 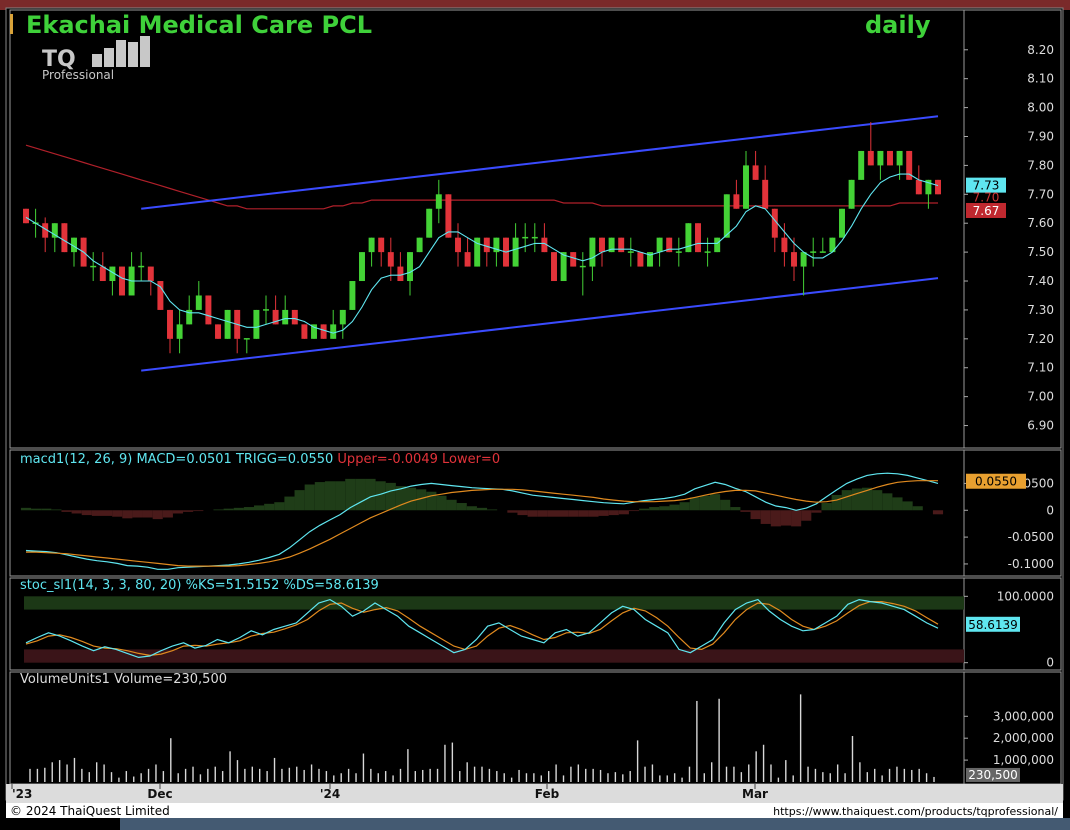 What do you see at coordinates (494, 603) in the screenshot?
I see `overbought-zone` at bounding box center [494, 603].